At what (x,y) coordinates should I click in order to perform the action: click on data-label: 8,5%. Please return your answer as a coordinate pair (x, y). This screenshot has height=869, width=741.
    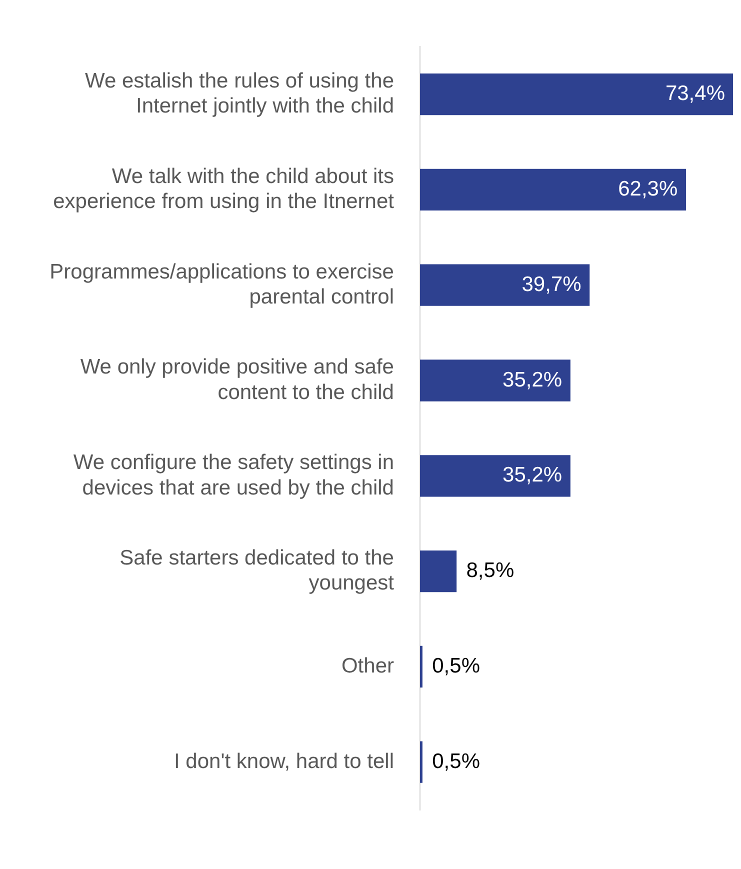
    Looking at the image, I should click on (490, 570).